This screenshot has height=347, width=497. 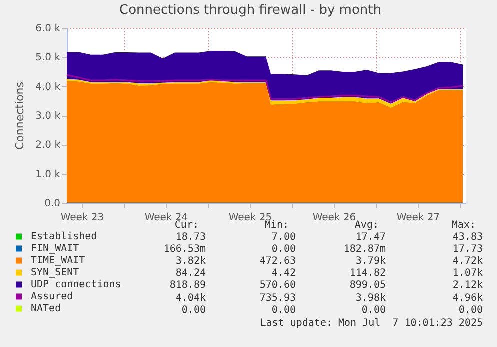 What do you see at coordinates (52, 297) in the screenshot?
I see `legend-label: Assured` at bounding box center [52, 297].